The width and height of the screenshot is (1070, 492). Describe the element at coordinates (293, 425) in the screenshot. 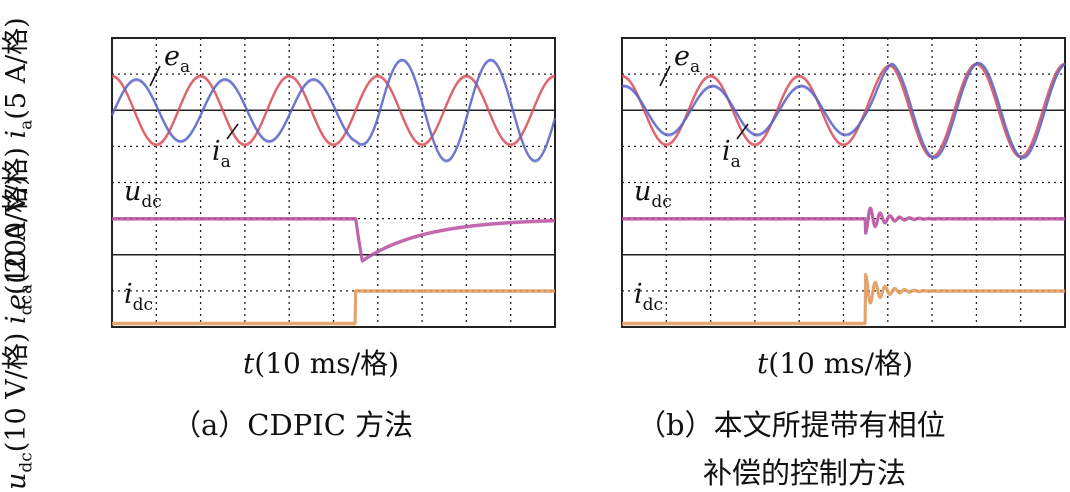

I see `caption-a: （a）CDPIC 方法` at that location.